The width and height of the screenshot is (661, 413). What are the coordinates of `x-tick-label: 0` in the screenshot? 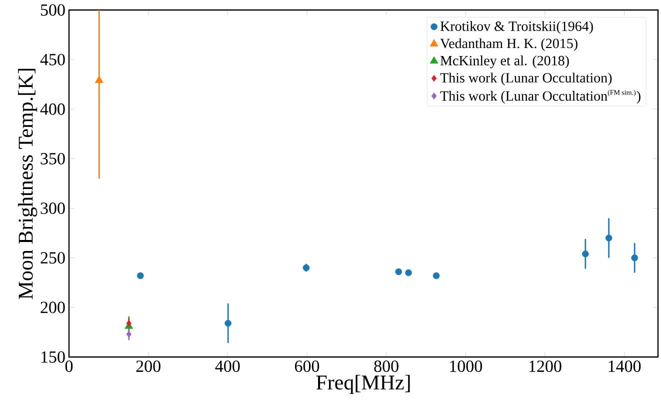 It's located at (69, 366).